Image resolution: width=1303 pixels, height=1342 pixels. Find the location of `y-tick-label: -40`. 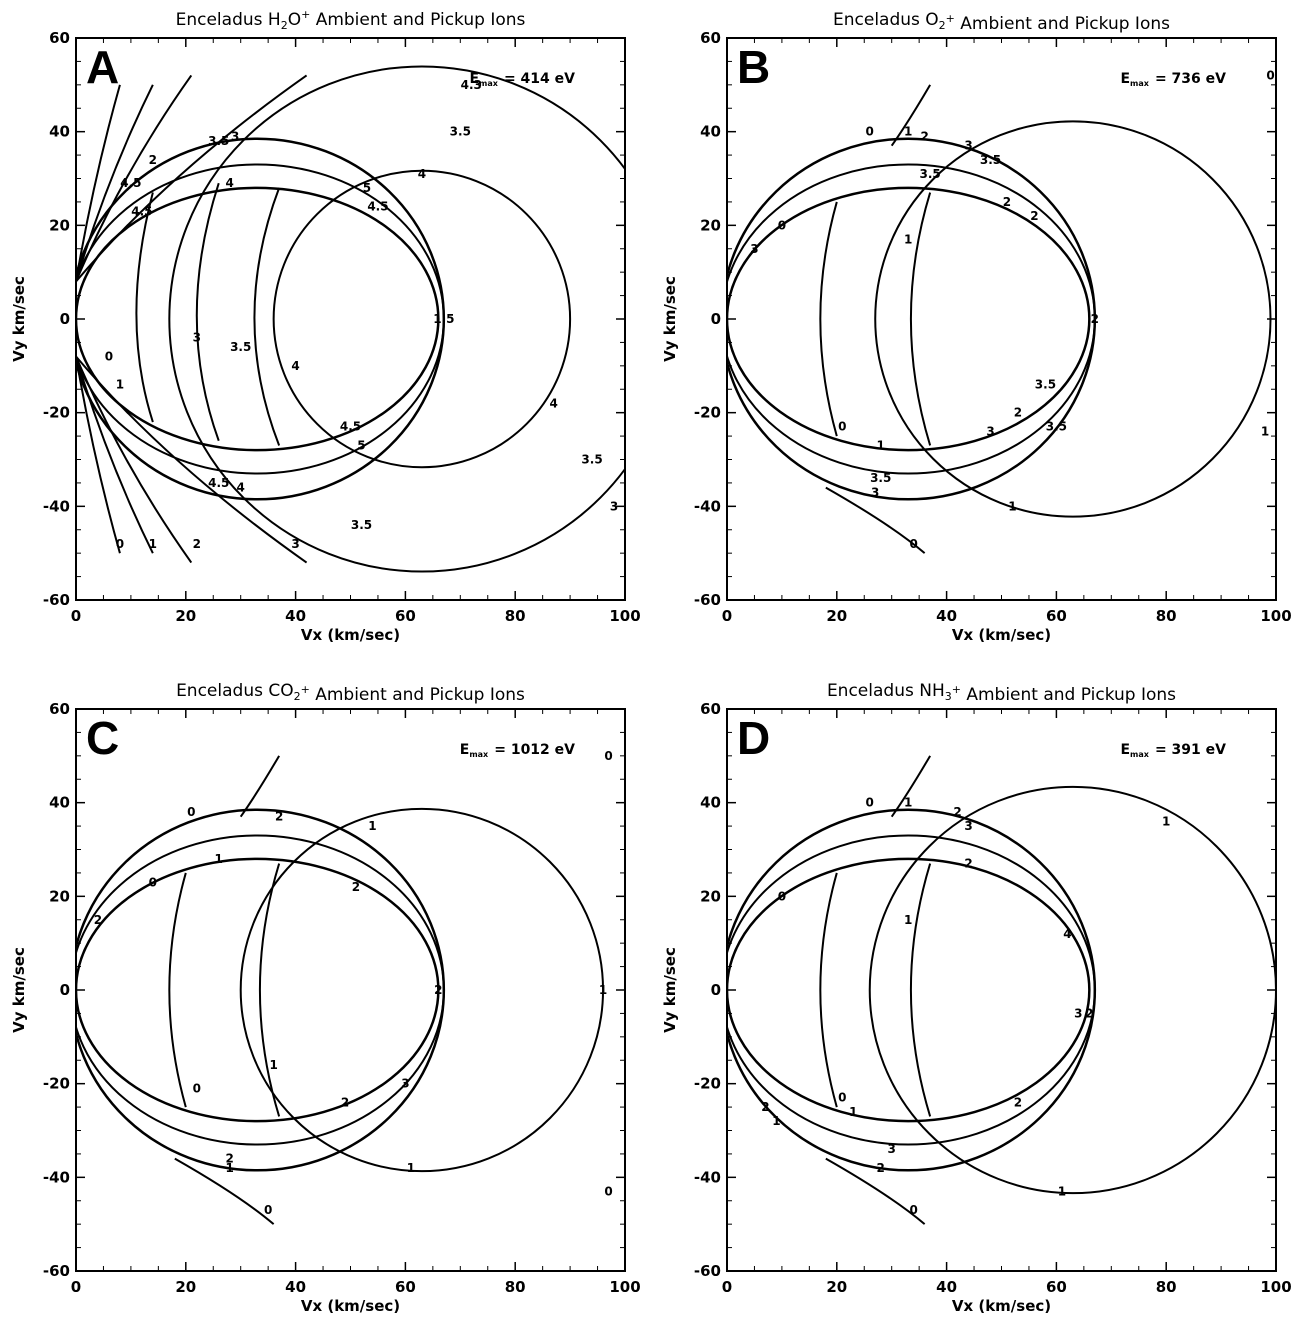

y-tick-label: -40 is located at coordinates (707, 1177).